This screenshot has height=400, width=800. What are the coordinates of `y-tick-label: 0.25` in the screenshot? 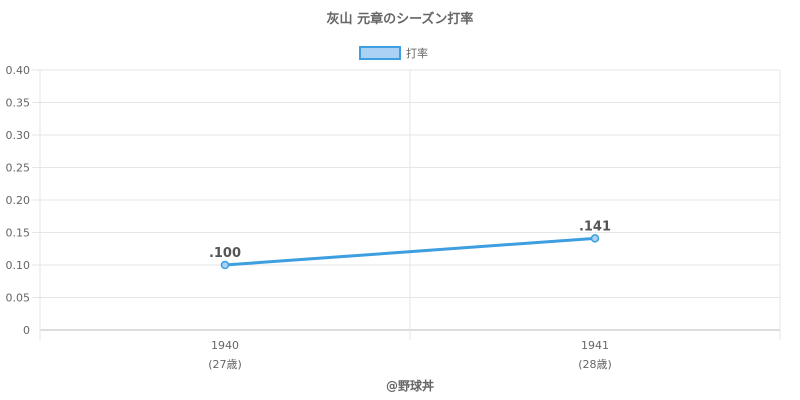 It's located at (18, 168).